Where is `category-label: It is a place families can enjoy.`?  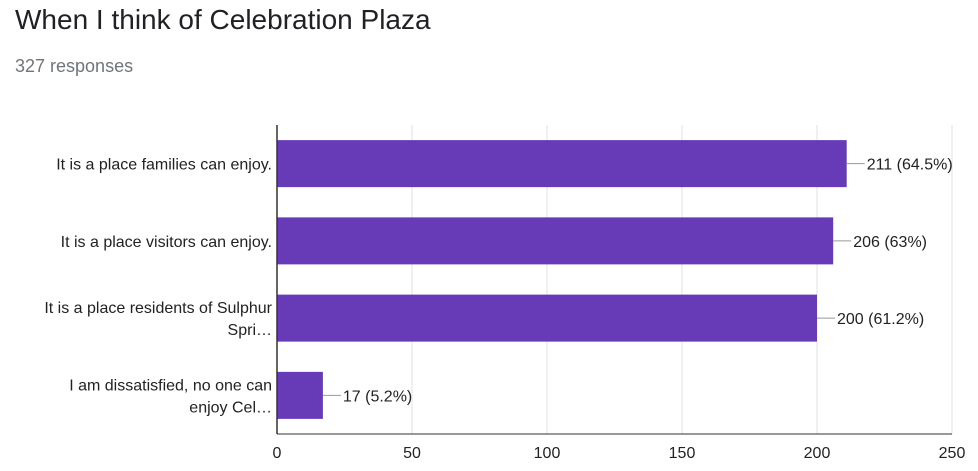
category-label: It is a place families can enjoy. is located at coordinates (164, 165).